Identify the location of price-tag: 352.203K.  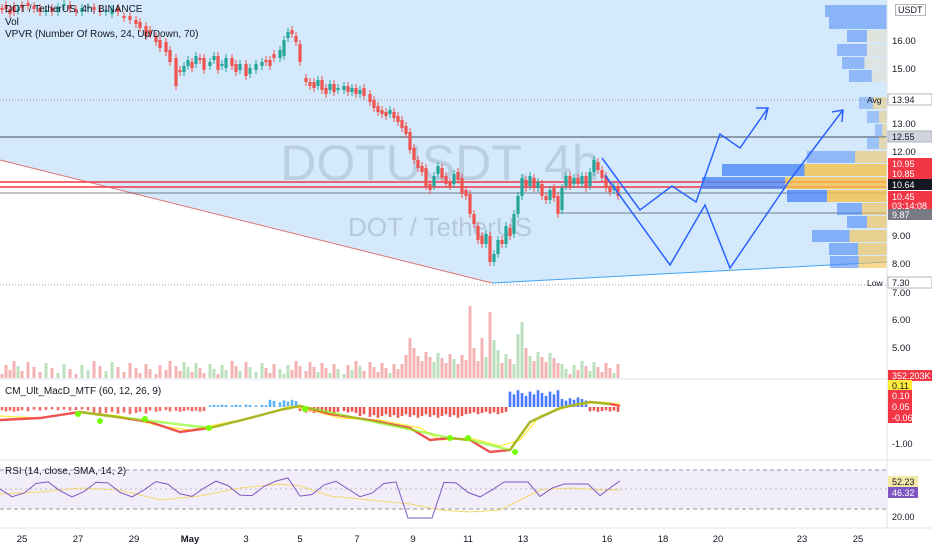
(910, 375).